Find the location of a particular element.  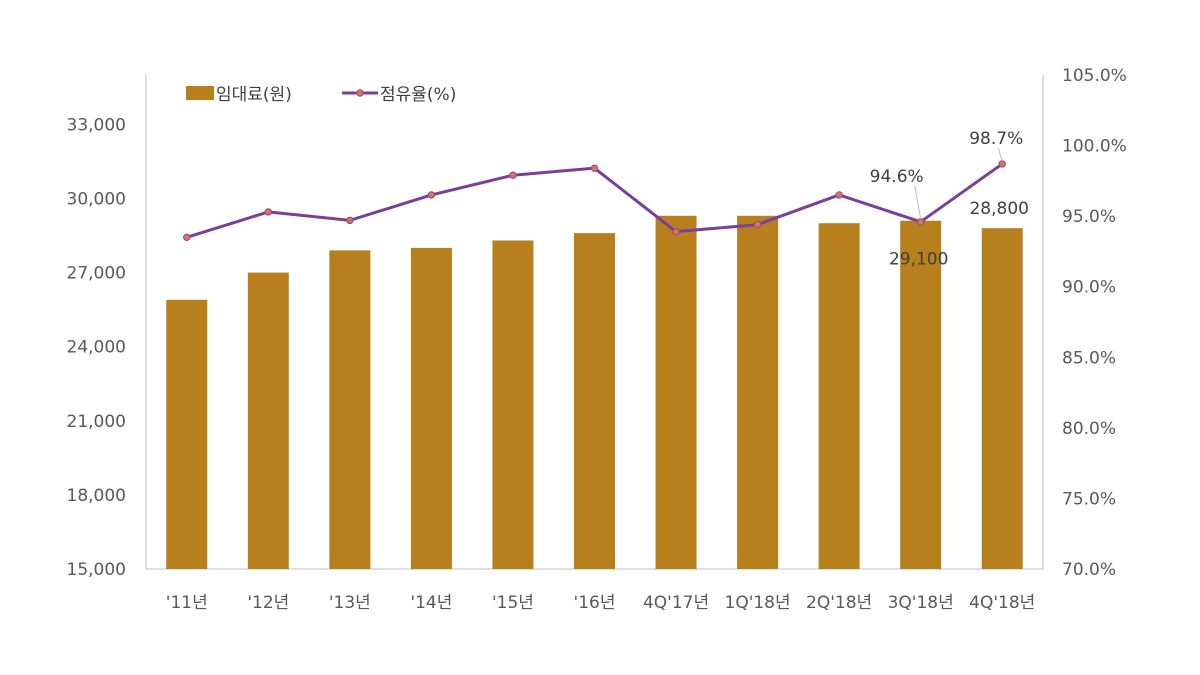

y-right-tick-label: 90.0% is located at coordinates (1089, 288).